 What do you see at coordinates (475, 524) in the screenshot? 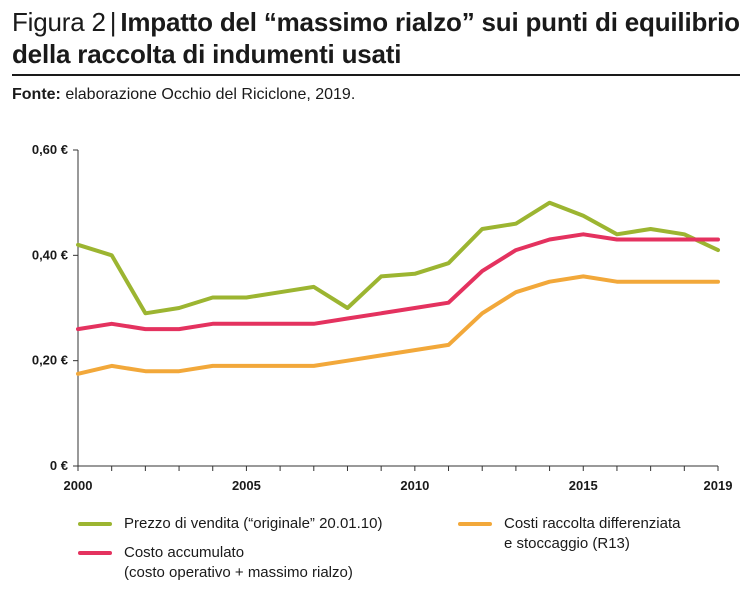
I see `legend-swatch-collection-cost` at bounding box center [475, 524].